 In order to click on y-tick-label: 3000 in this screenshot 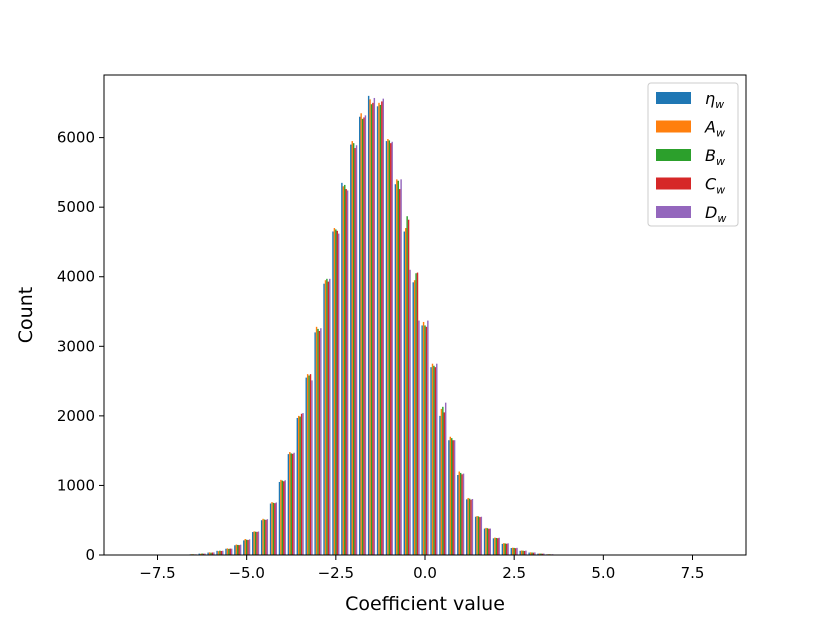, I will do `click(76, 346)`.